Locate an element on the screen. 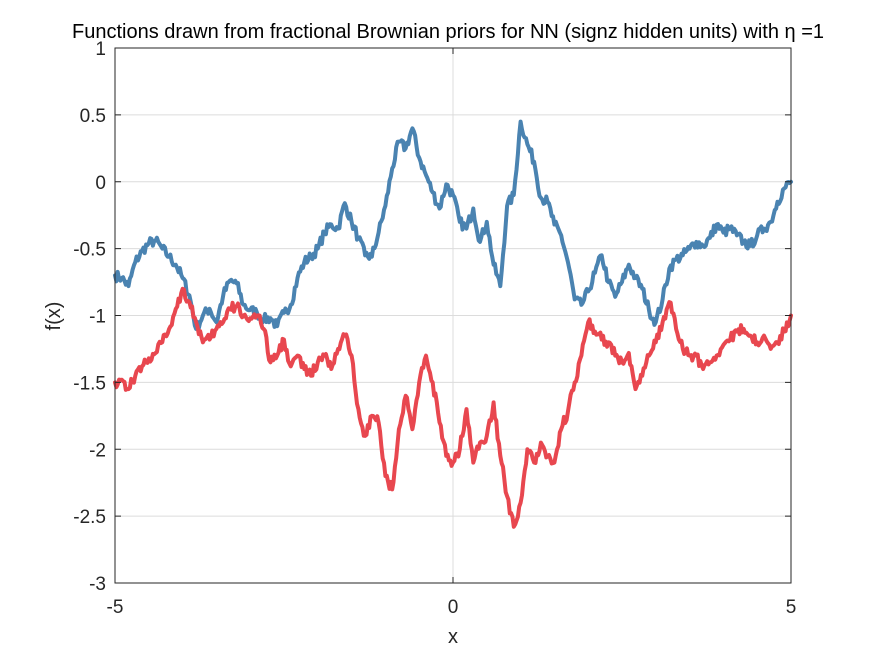 The width and height of the screenshot is (875, 656). y-axis-label: f(x) is located at coordinates (54, 316).